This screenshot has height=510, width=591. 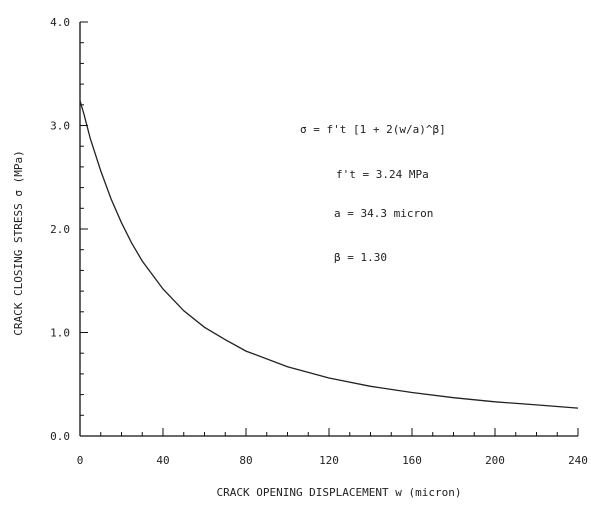 I want to click on y-tick-label: 4.0, so click(x=60, y=22).